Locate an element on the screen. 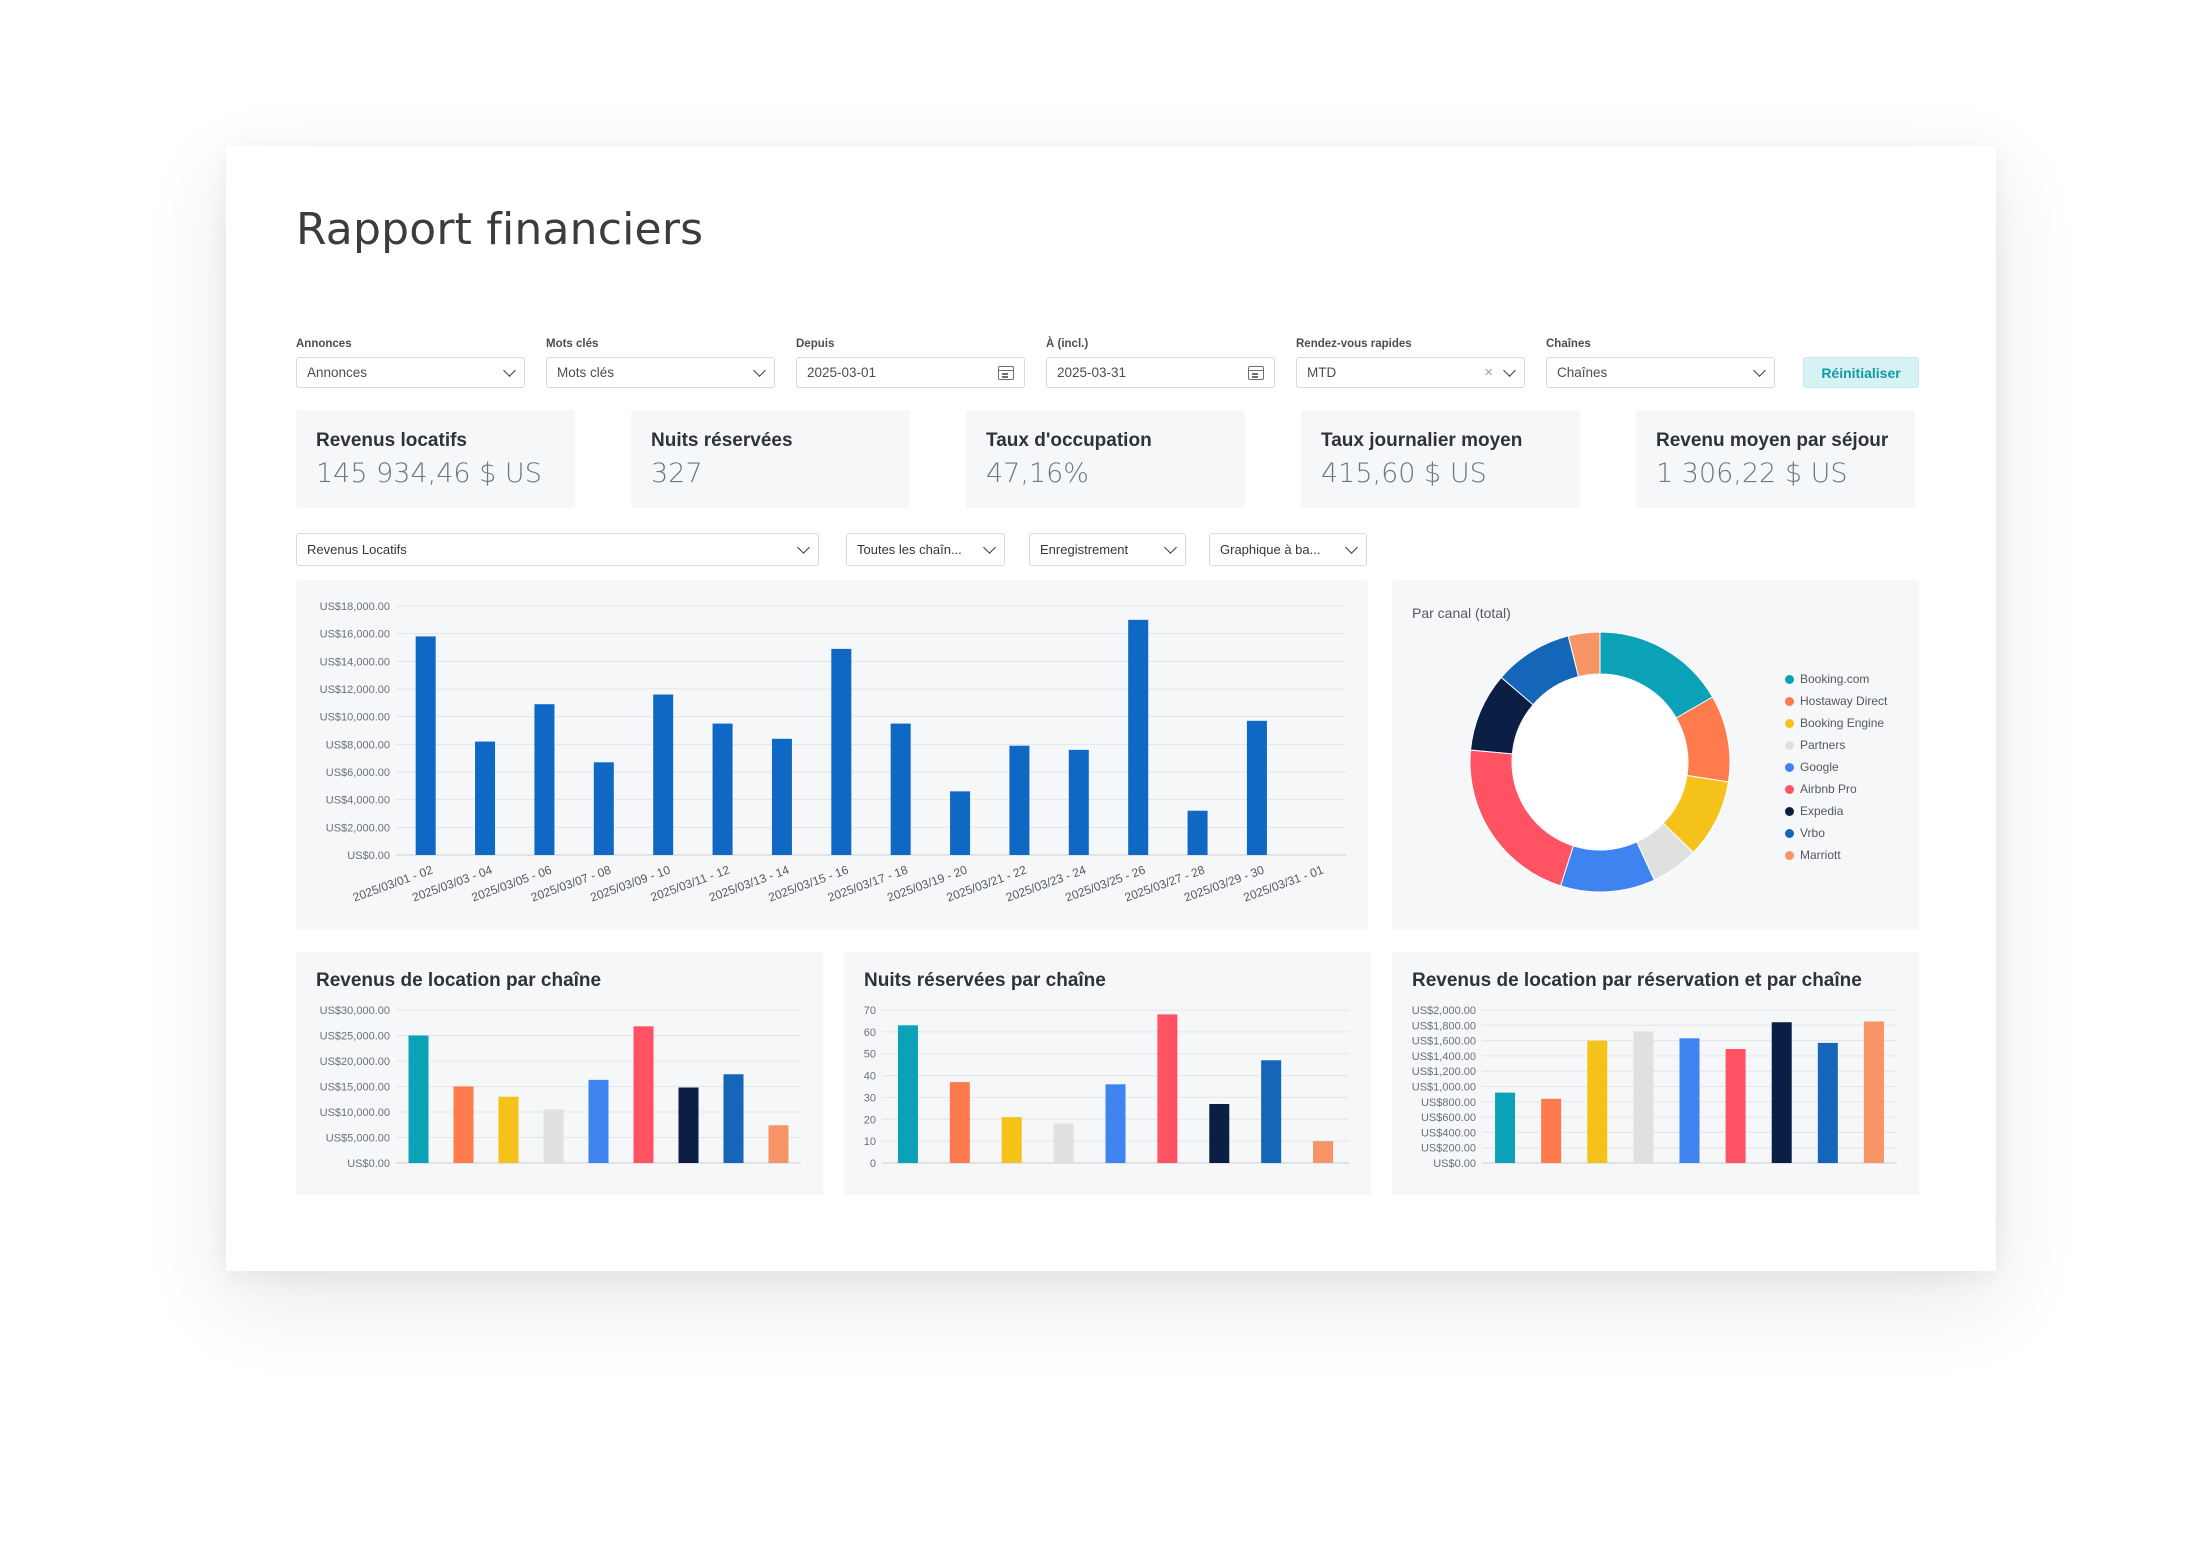 This screenshot has width=2199, height=1561. select-value: MTD is located at coordinates (1322, 372).